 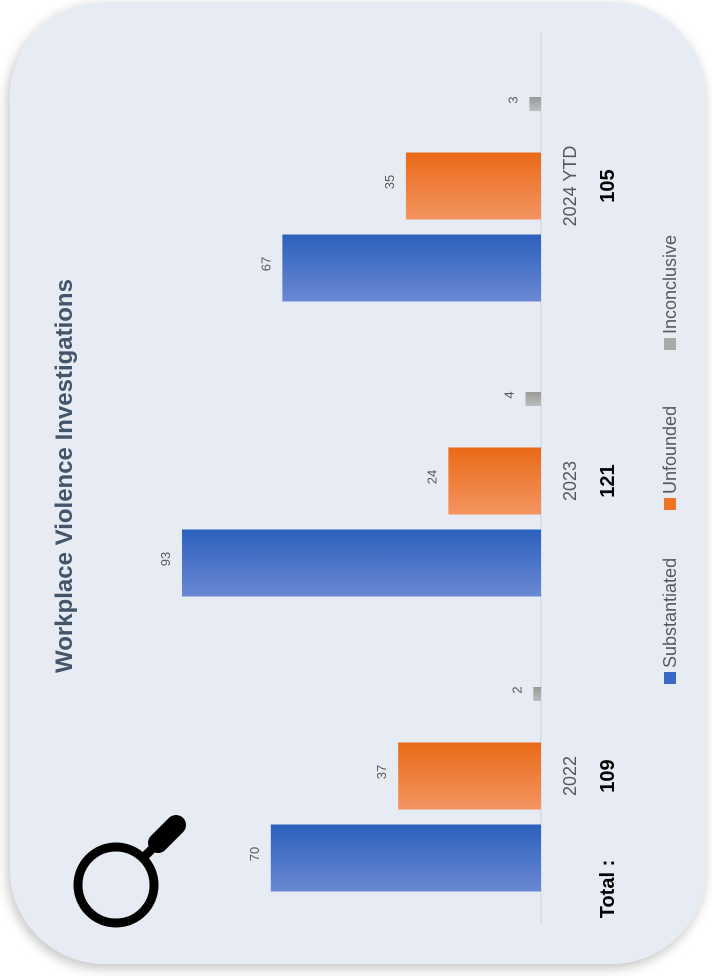 What do you see at coordinates (469, 776) in the screenshot?
I see `bar-unfounded-2022` at bounding box center [469, 776].